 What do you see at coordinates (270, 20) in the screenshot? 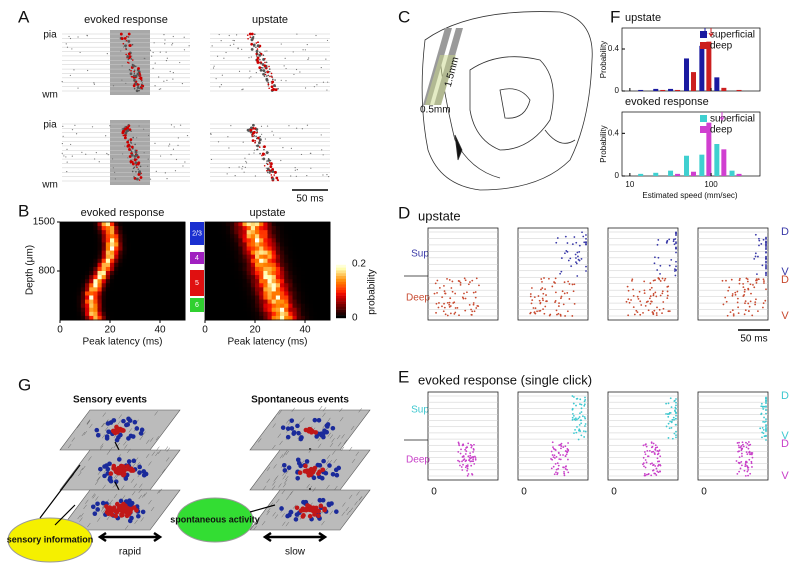
I see `label: upstate` at bounding box center [270, 20].